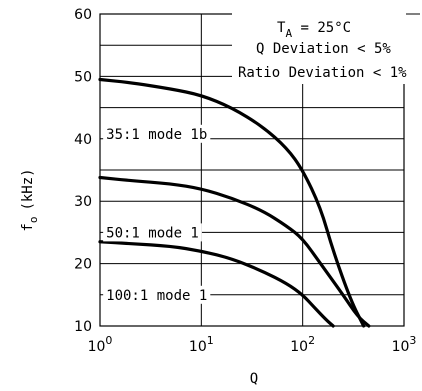 This screenshot has width=422, height=391. Describe the element at coordinates (30, 199) in the screenshot. I see `y-axis-label: fo(kHz)` at that location.